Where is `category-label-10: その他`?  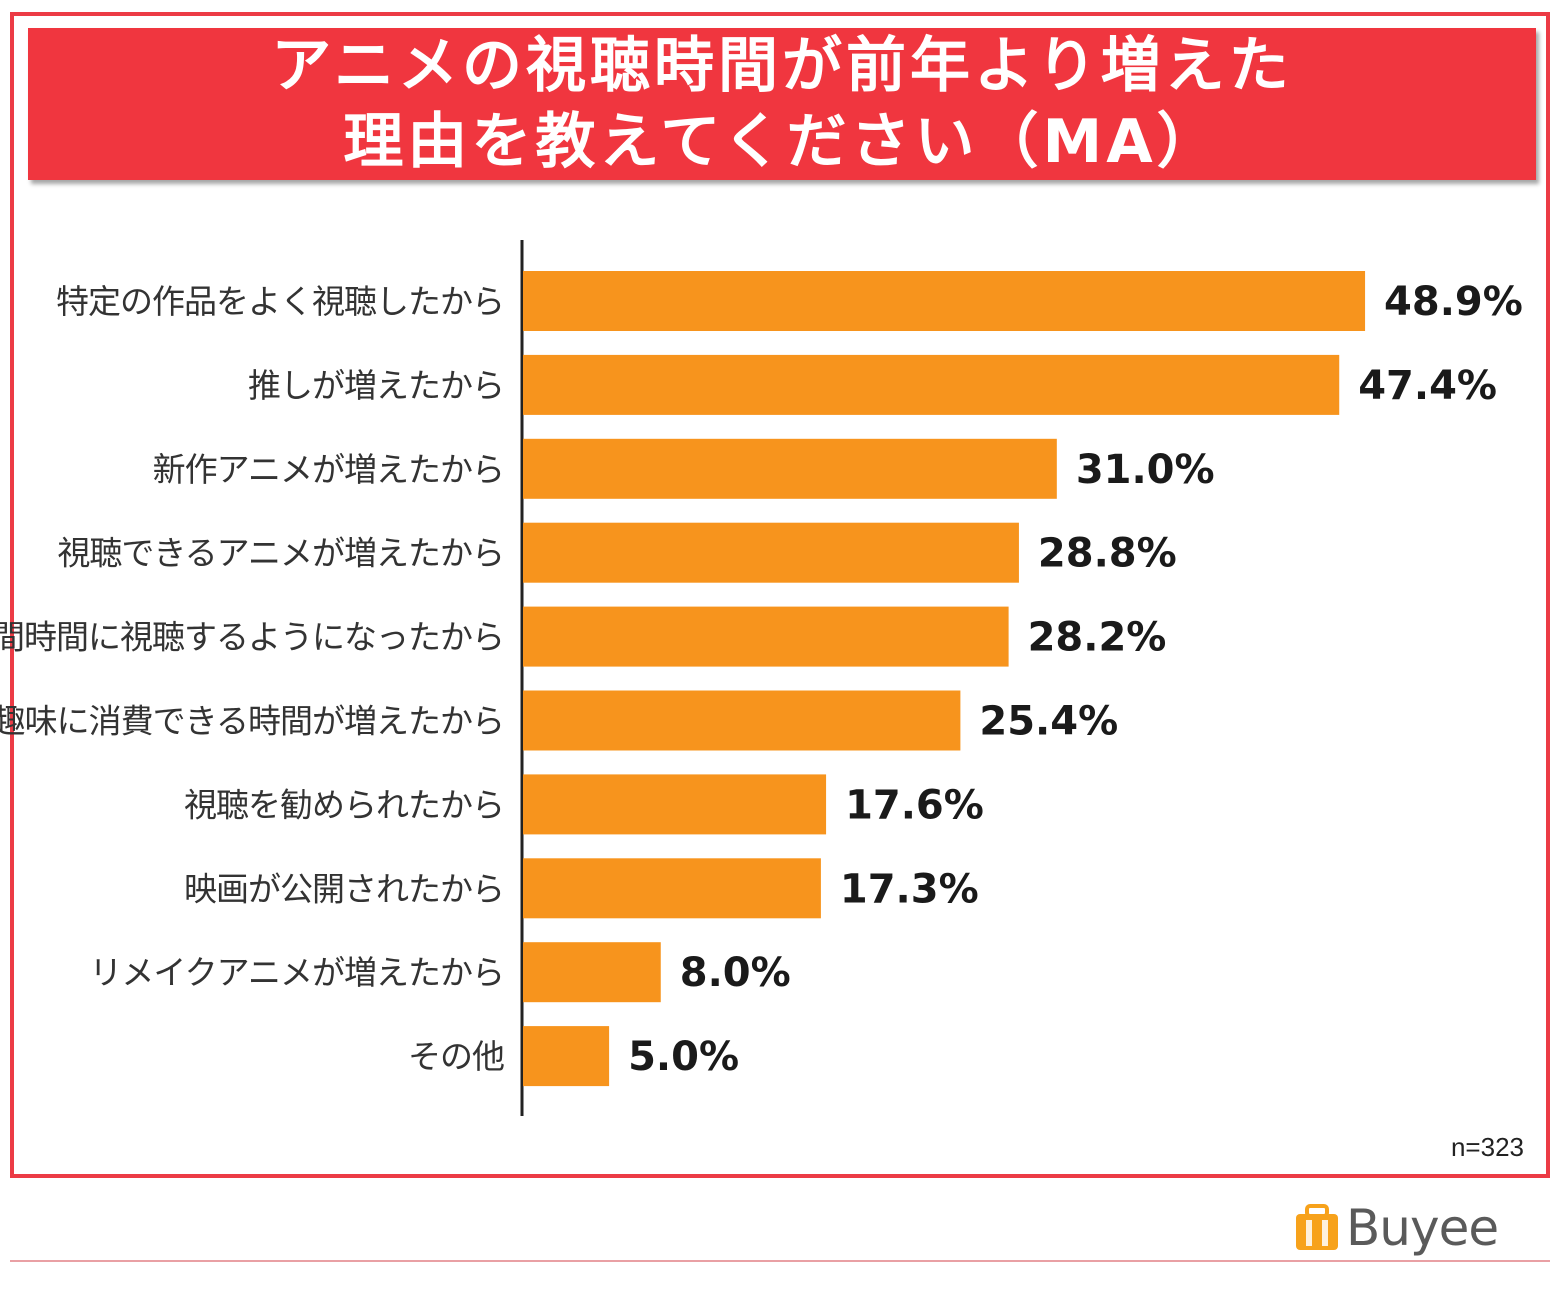 category-label-10: その他 is located at coordinates (456, 1056).